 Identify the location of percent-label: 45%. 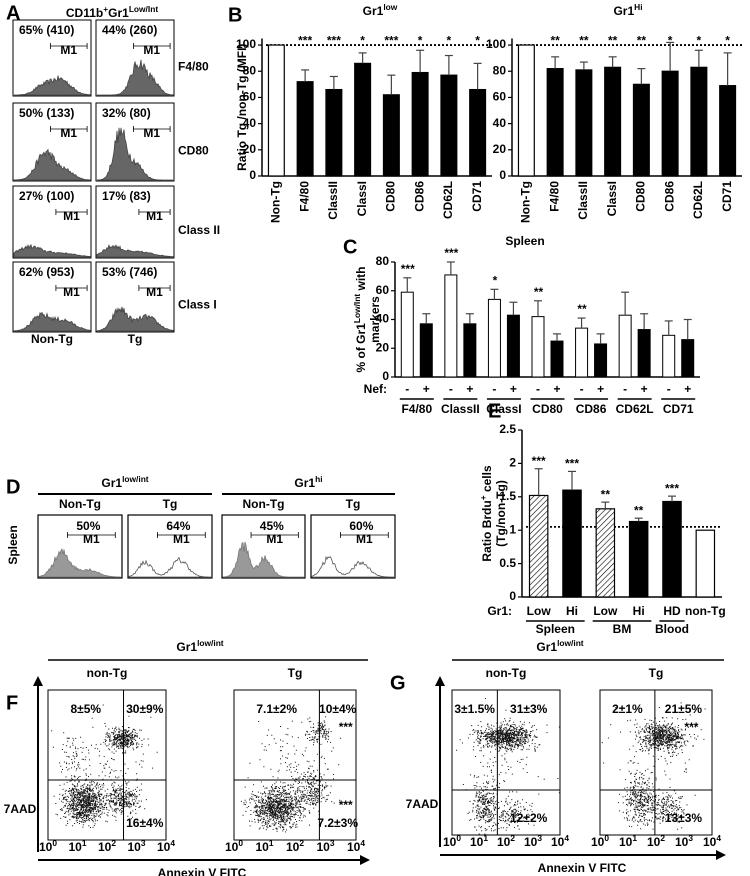
(272, 526).